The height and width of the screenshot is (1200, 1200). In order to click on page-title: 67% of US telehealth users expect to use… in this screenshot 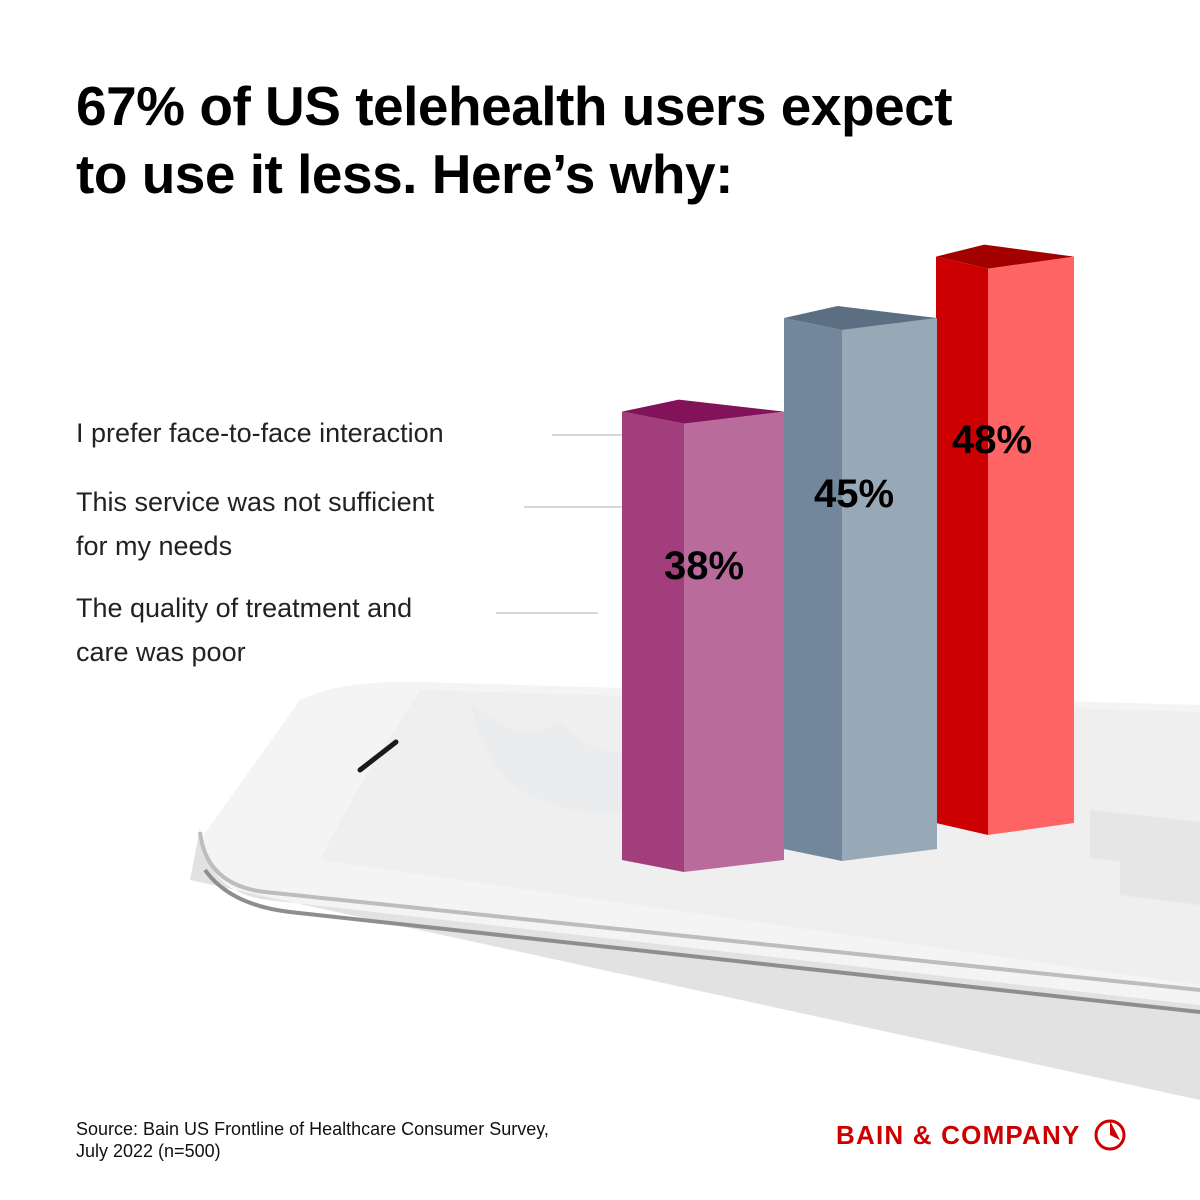, I will do `click(616, 140)`.